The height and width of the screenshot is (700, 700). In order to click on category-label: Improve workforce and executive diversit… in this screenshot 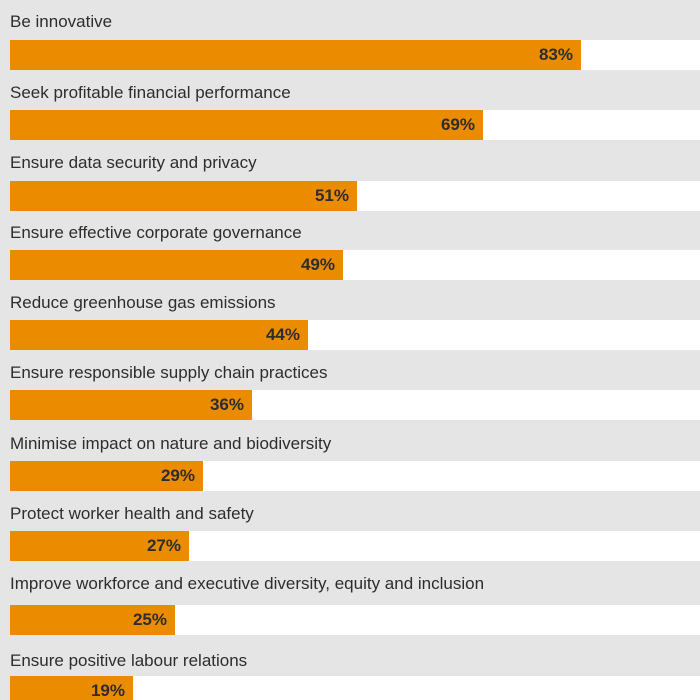, I will do `click(247, 583)`.